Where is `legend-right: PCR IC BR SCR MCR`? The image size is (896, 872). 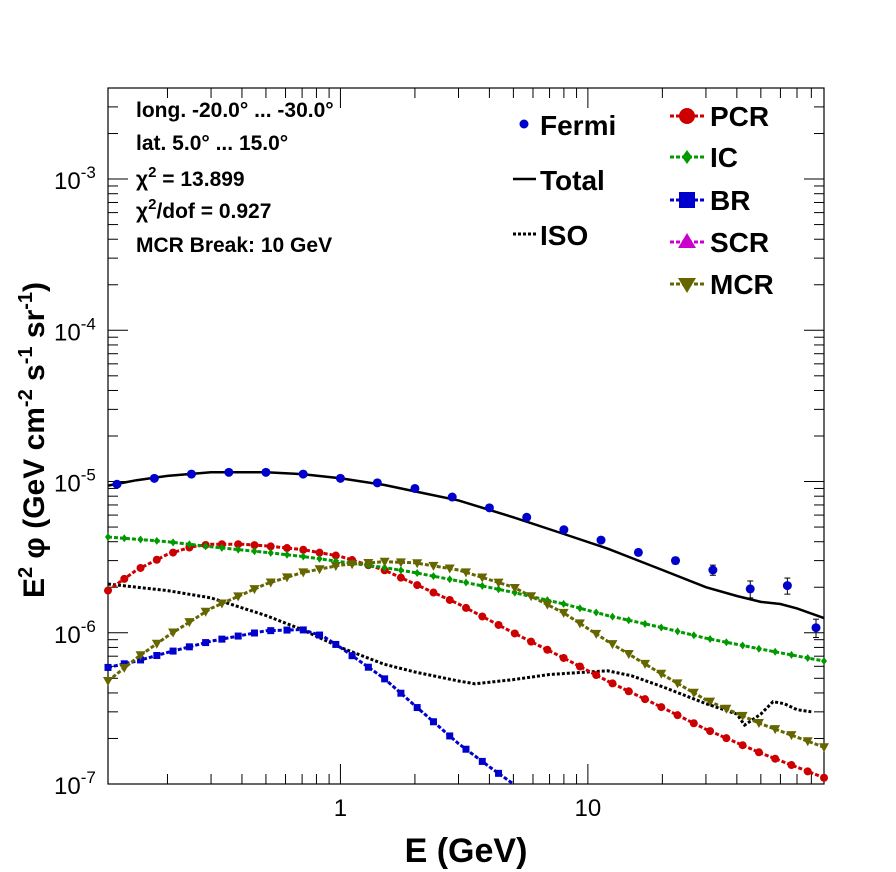 legend-right: PCR IC BR SCR MCR is located at coordinates (722, 200).